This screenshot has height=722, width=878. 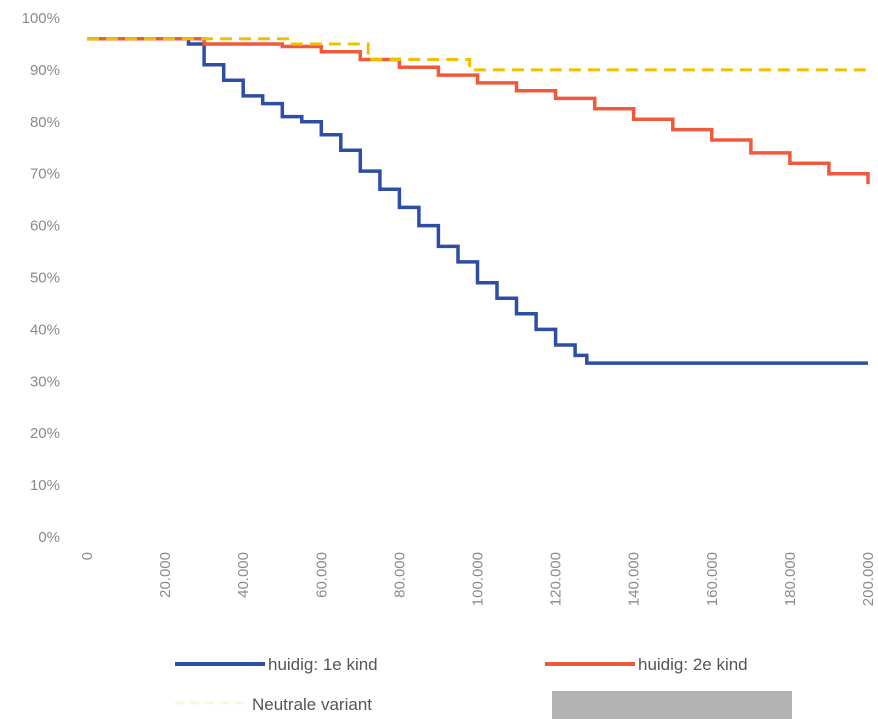 I want to click on x-tick-label: 140.000, so click(x=634, y=579).